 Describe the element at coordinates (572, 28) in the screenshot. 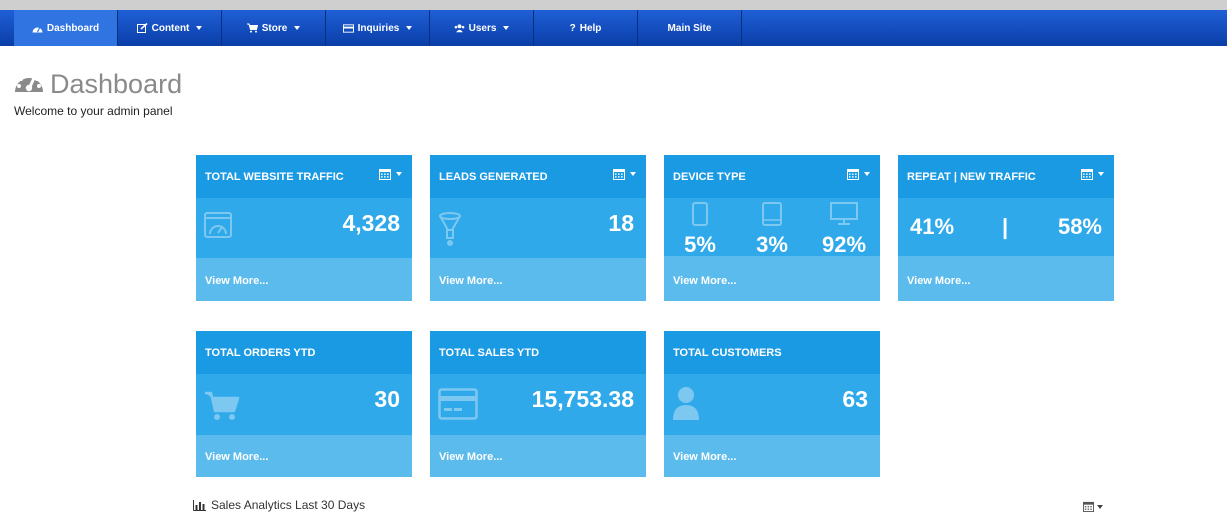

I see `question-icon: ?` at that location.